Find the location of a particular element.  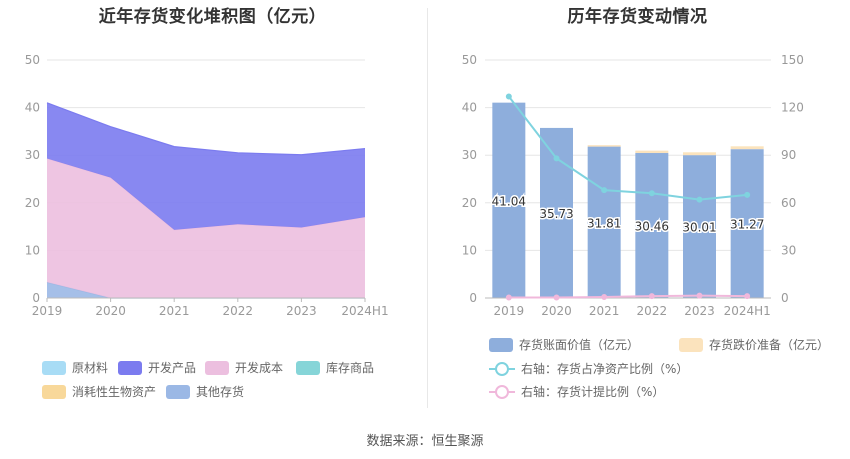

legend-item: 原材料 is located at coordinates (75, 367).